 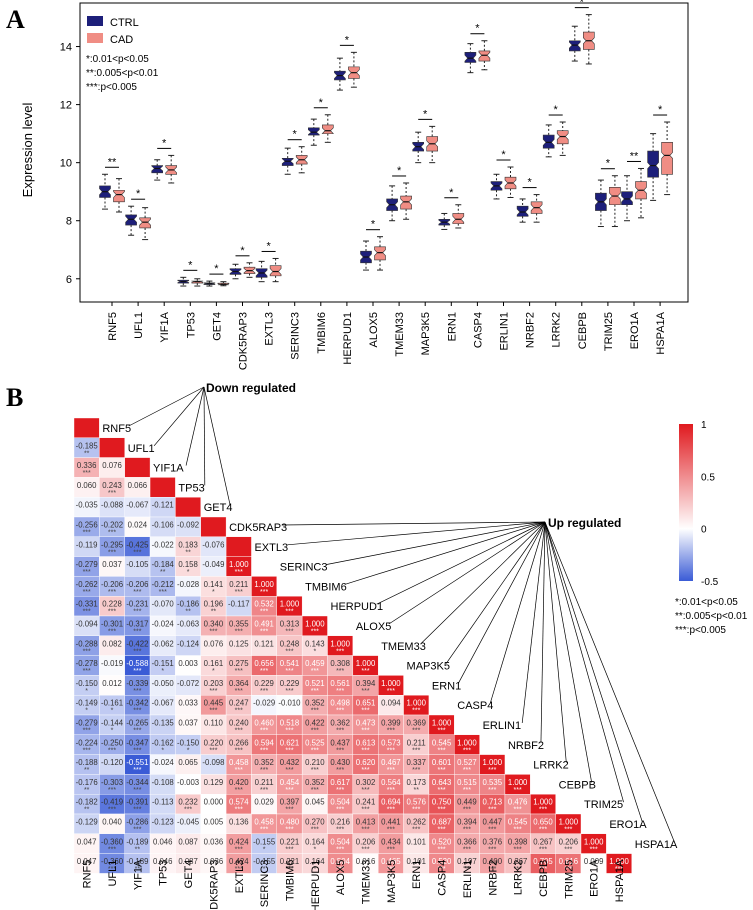 I want to click on x-label-ERN1: ERN1, so click(x=417, y=874).